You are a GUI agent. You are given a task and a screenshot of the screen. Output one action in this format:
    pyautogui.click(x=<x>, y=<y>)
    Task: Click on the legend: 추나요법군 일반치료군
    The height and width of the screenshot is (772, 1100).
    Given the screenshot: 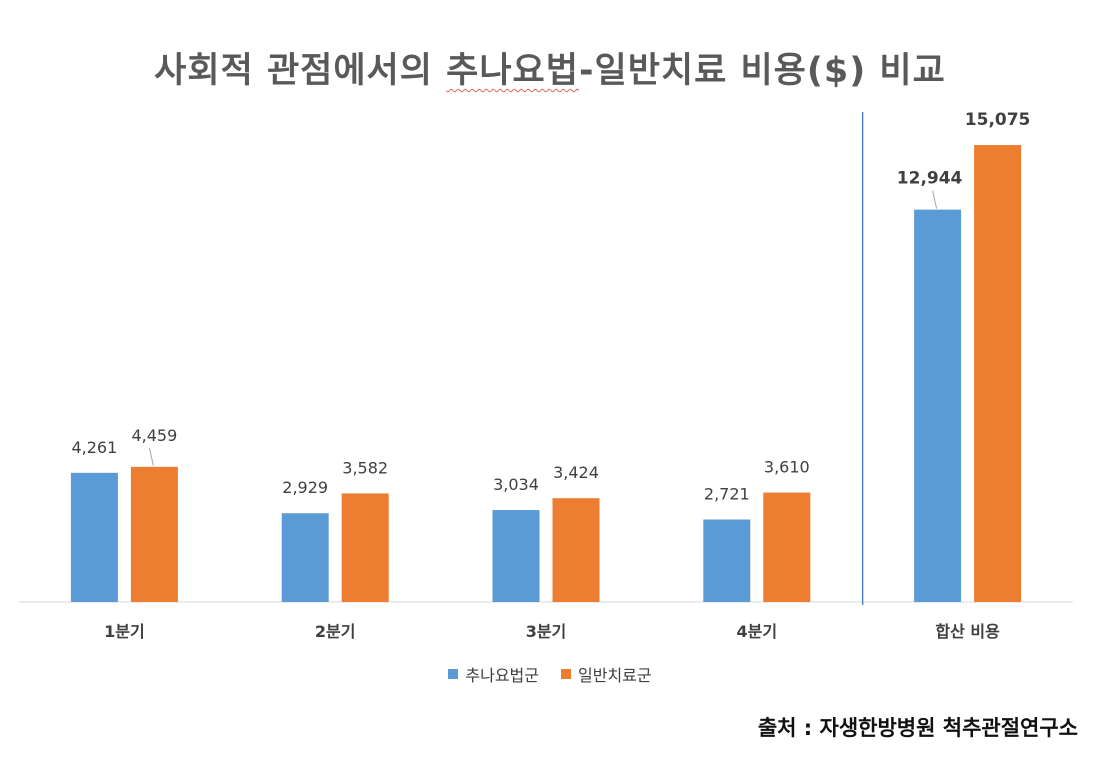 What is the action you would take?
    pyautogui.click(x=550, y=674)
    